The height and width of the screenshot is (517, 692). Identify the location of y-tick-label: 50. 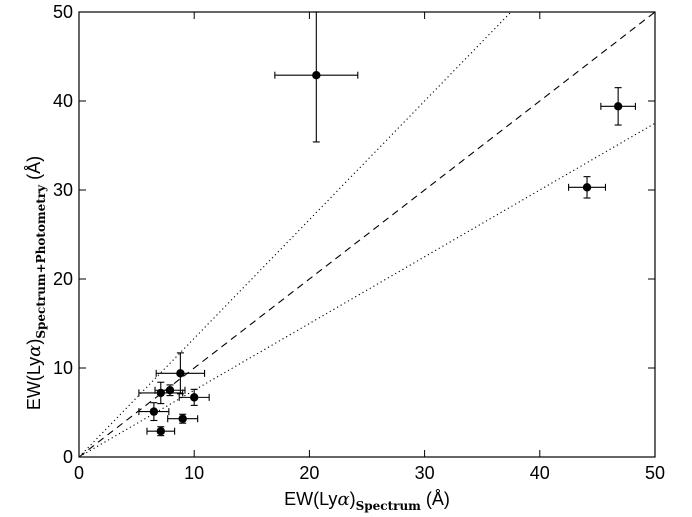
(63, 12).